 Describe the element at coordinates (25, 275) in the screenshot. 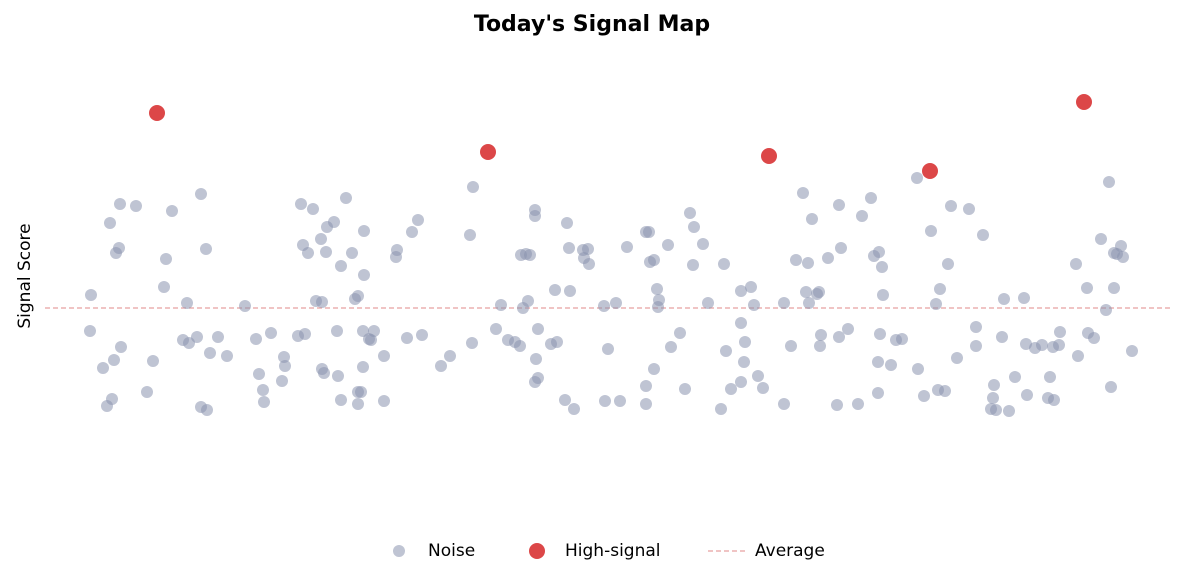

I see `y-axis-label: Signal Score` at that location.